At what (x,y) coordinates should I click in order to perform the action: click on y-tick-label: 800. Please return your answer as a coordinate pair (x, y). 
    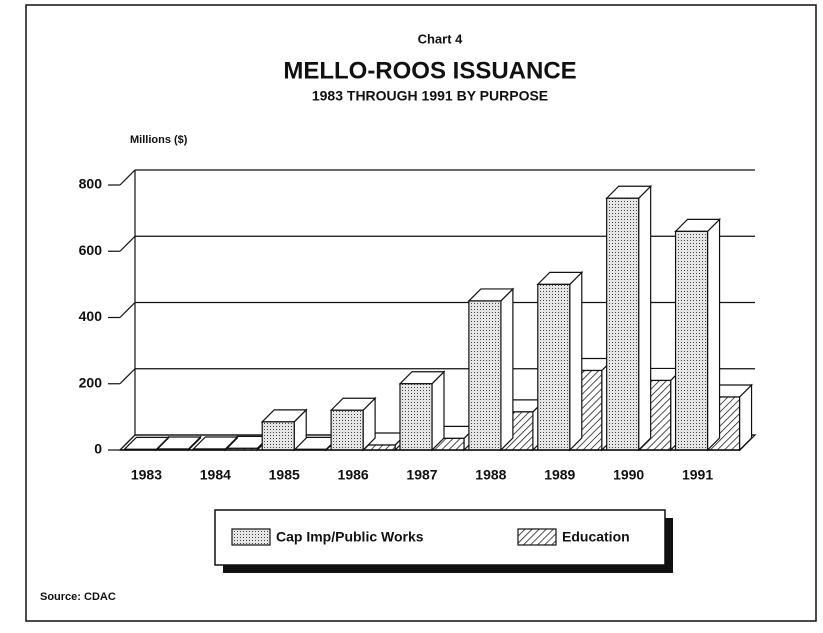
    Looking at the image, I should click on (91, 184).